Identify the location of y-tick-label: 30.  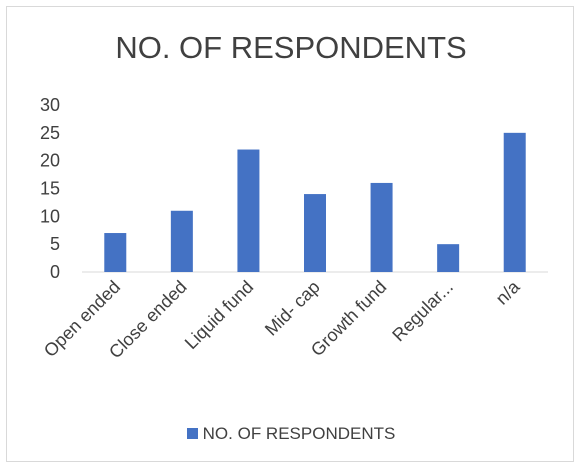
(50, 105).